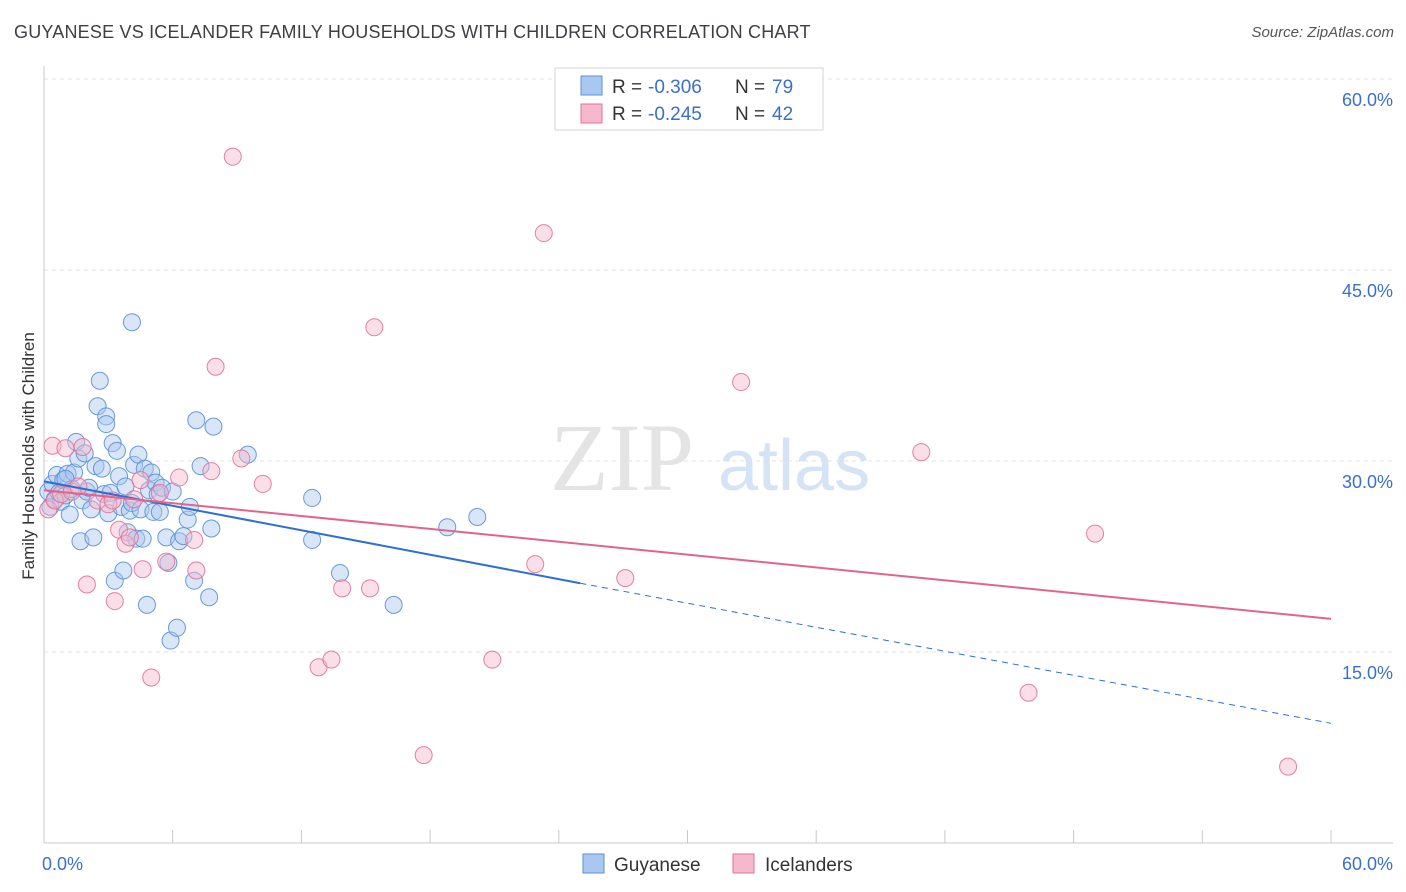 The height and width of the screenshot is (892, 1406). I want to click on legend-n-value-1: 79, so click(782, 87).